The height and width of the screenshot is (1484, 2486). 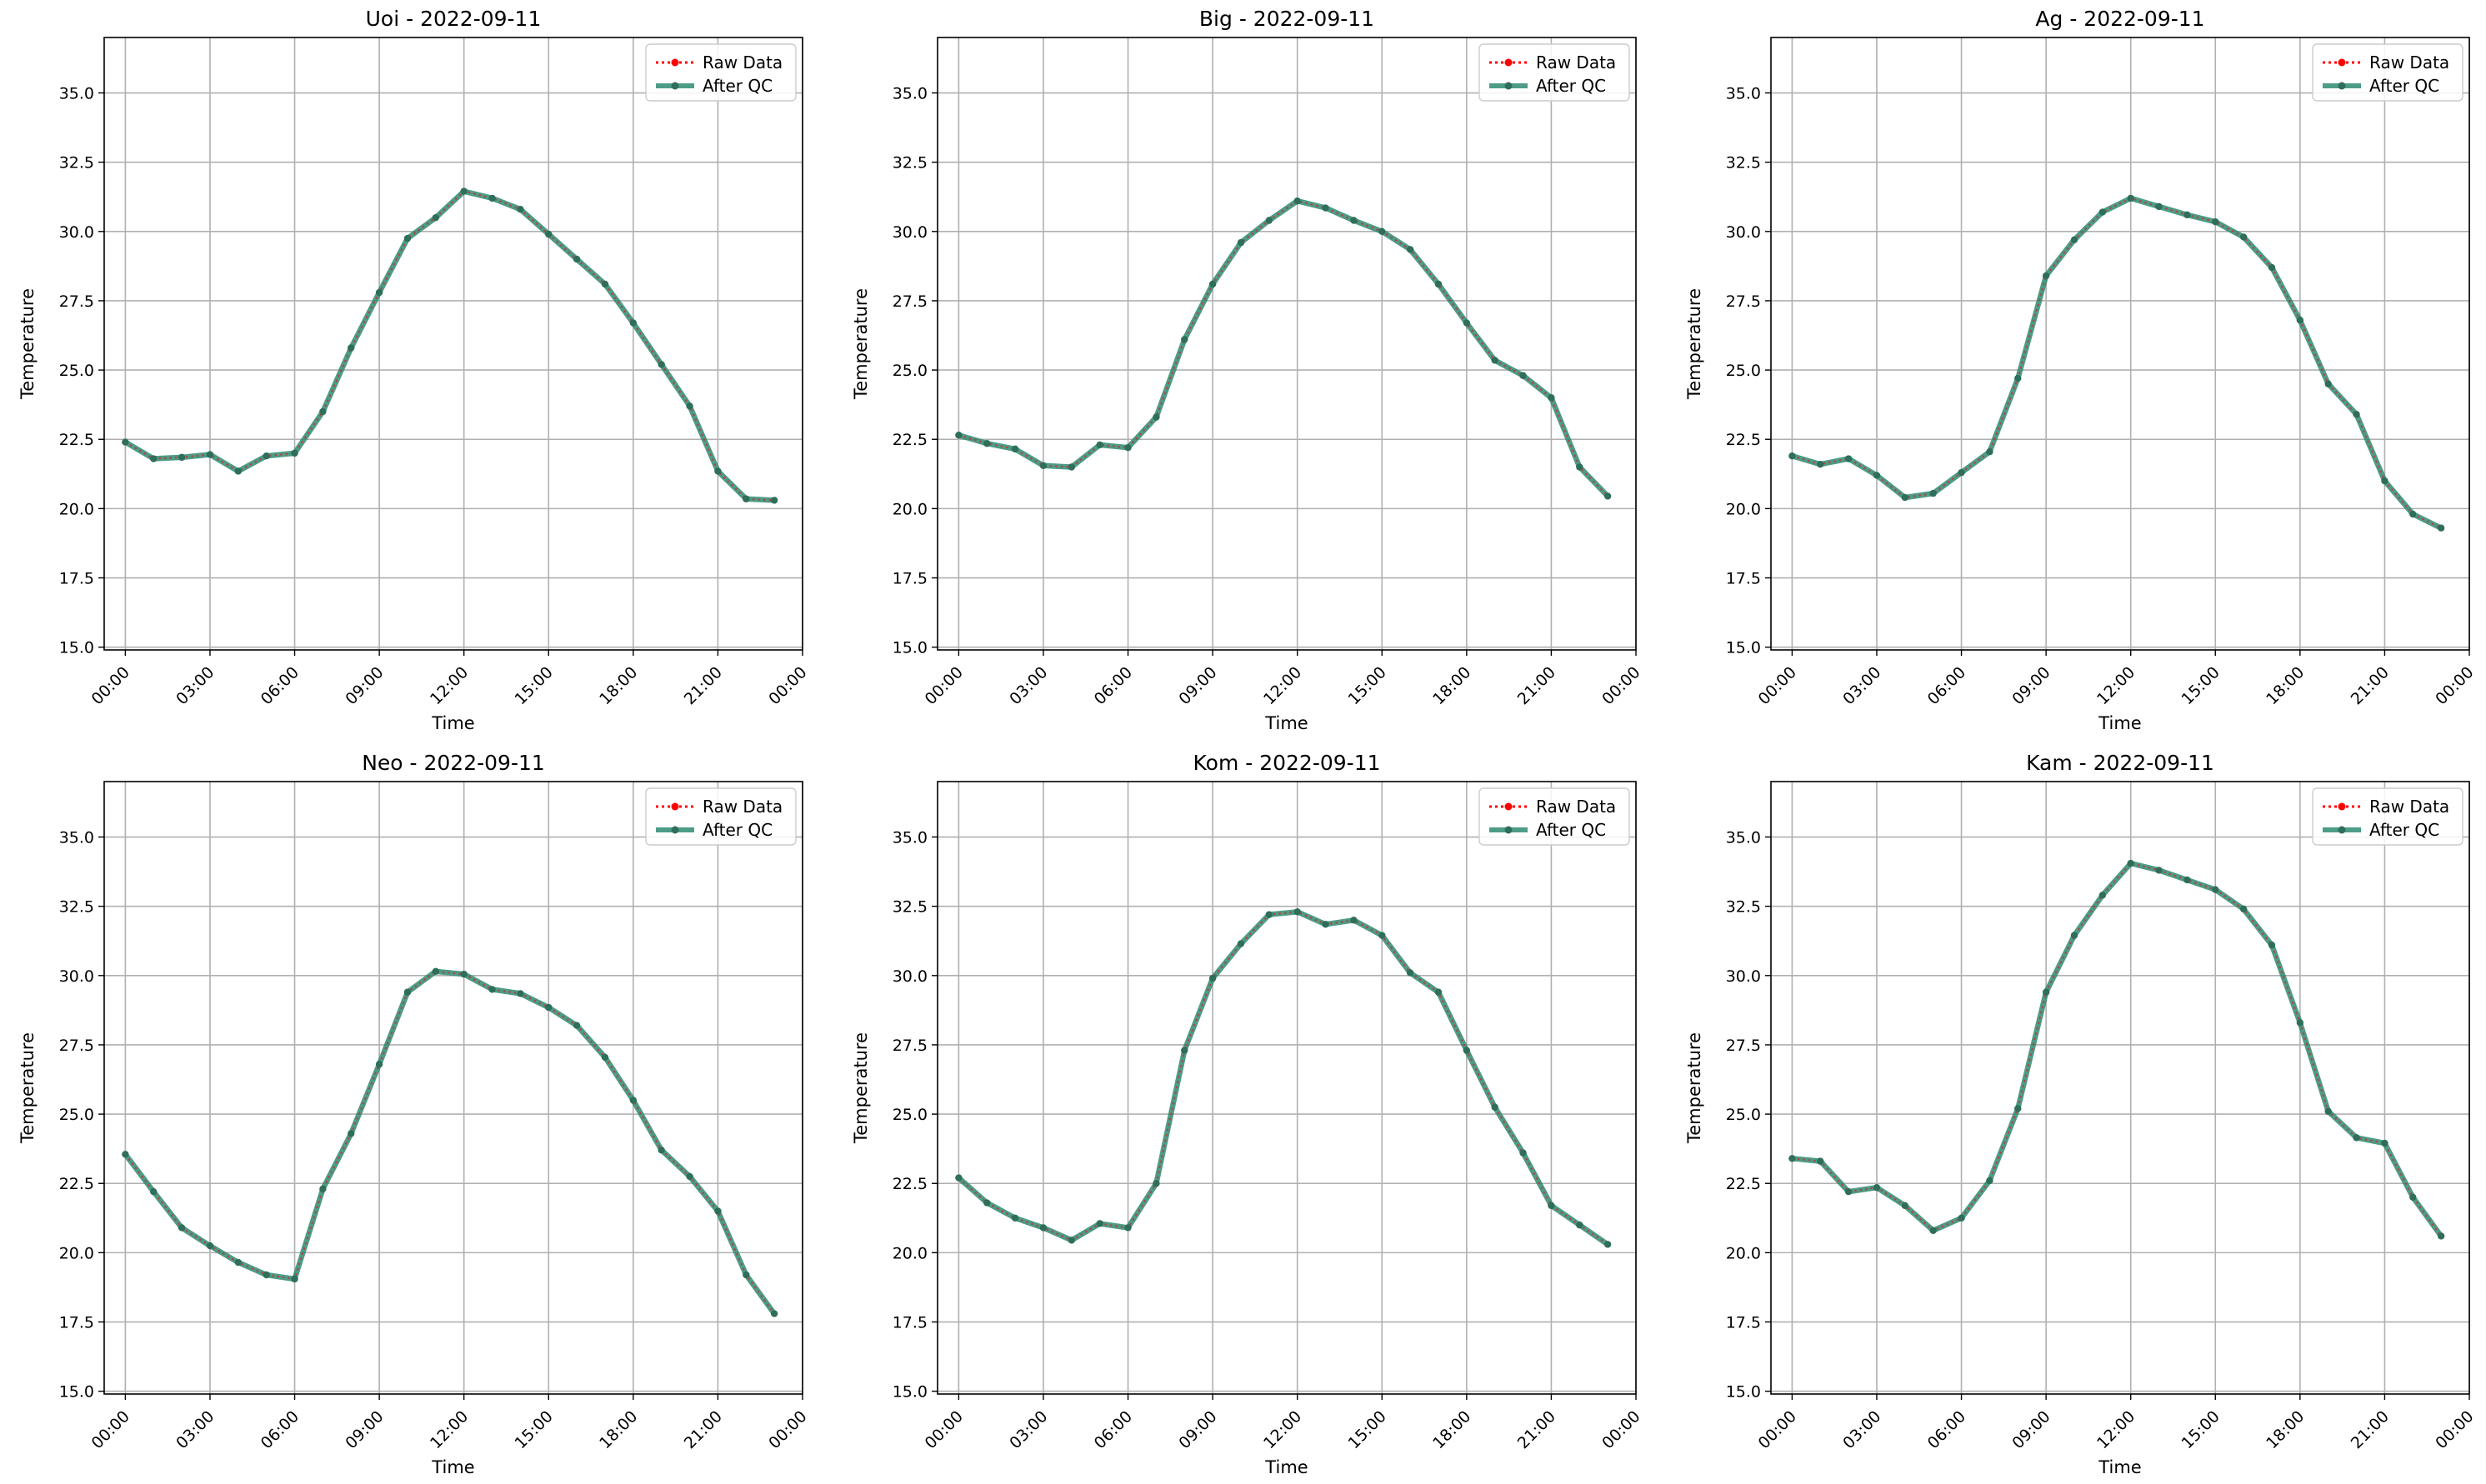 What do you see at coordinates (2119, 1467) in the screenshot?
I see `x-axis-label: Time` at bounding box center [2119, 1467].